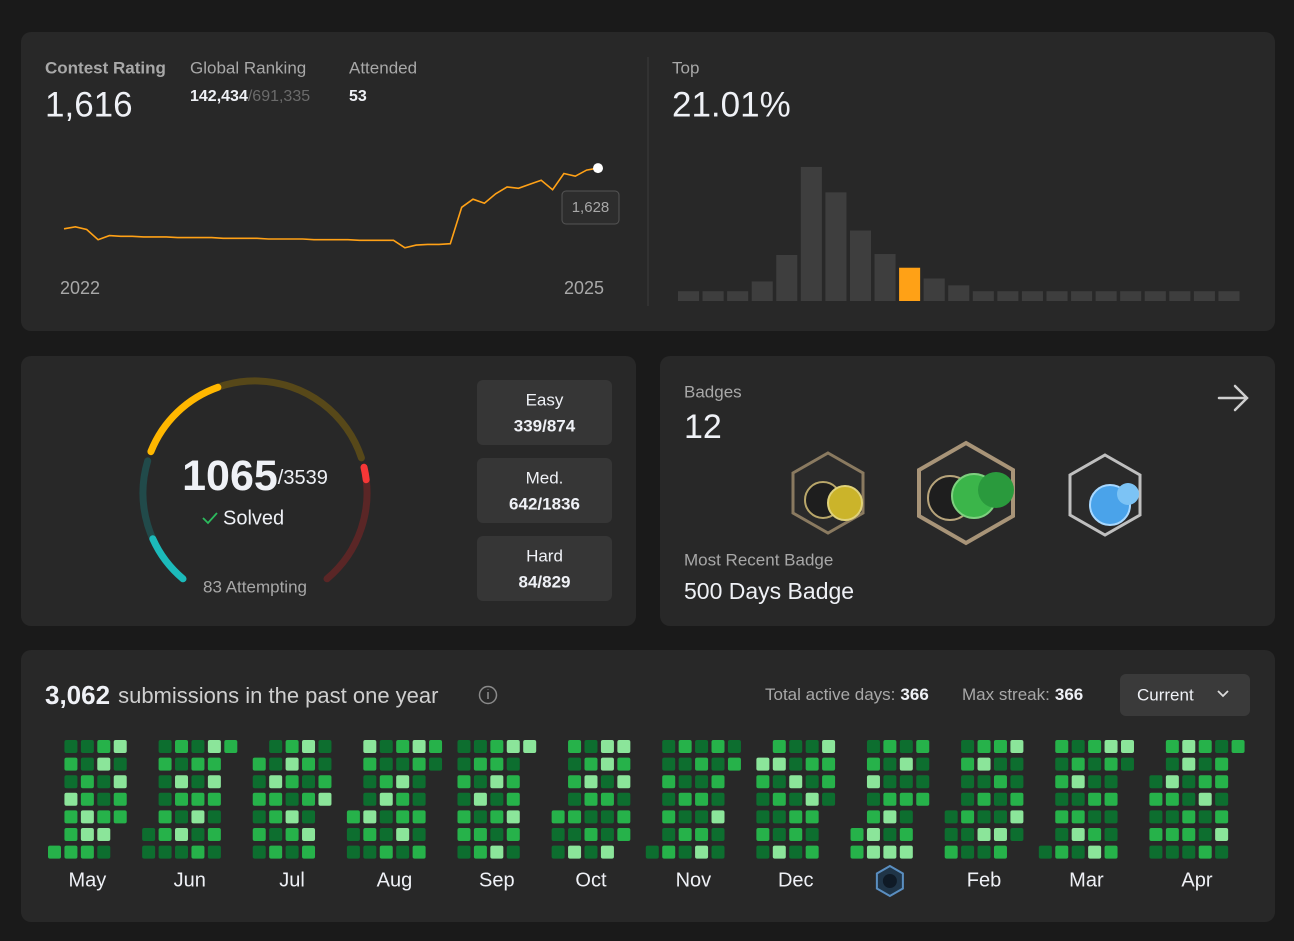 The width and height of the screenshot is (1294, 941). Describe the element at coordinates (544, 490) in the screenshot. I see `difficulty-list: Easy 339/874 Med. 642/1836 Hard 84/829` at that location.